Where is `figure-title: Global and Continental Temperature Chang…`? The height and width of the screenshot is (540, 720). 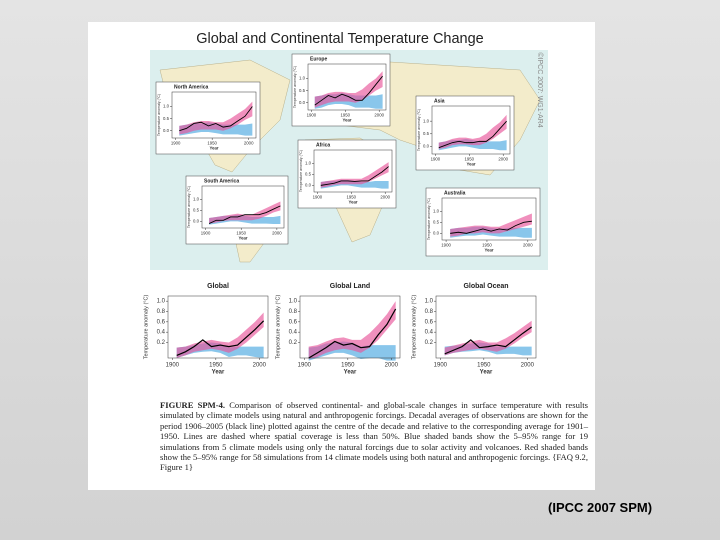
figure-title: Global and Continental Temperature Chang… is located at coordinates (340, 39).